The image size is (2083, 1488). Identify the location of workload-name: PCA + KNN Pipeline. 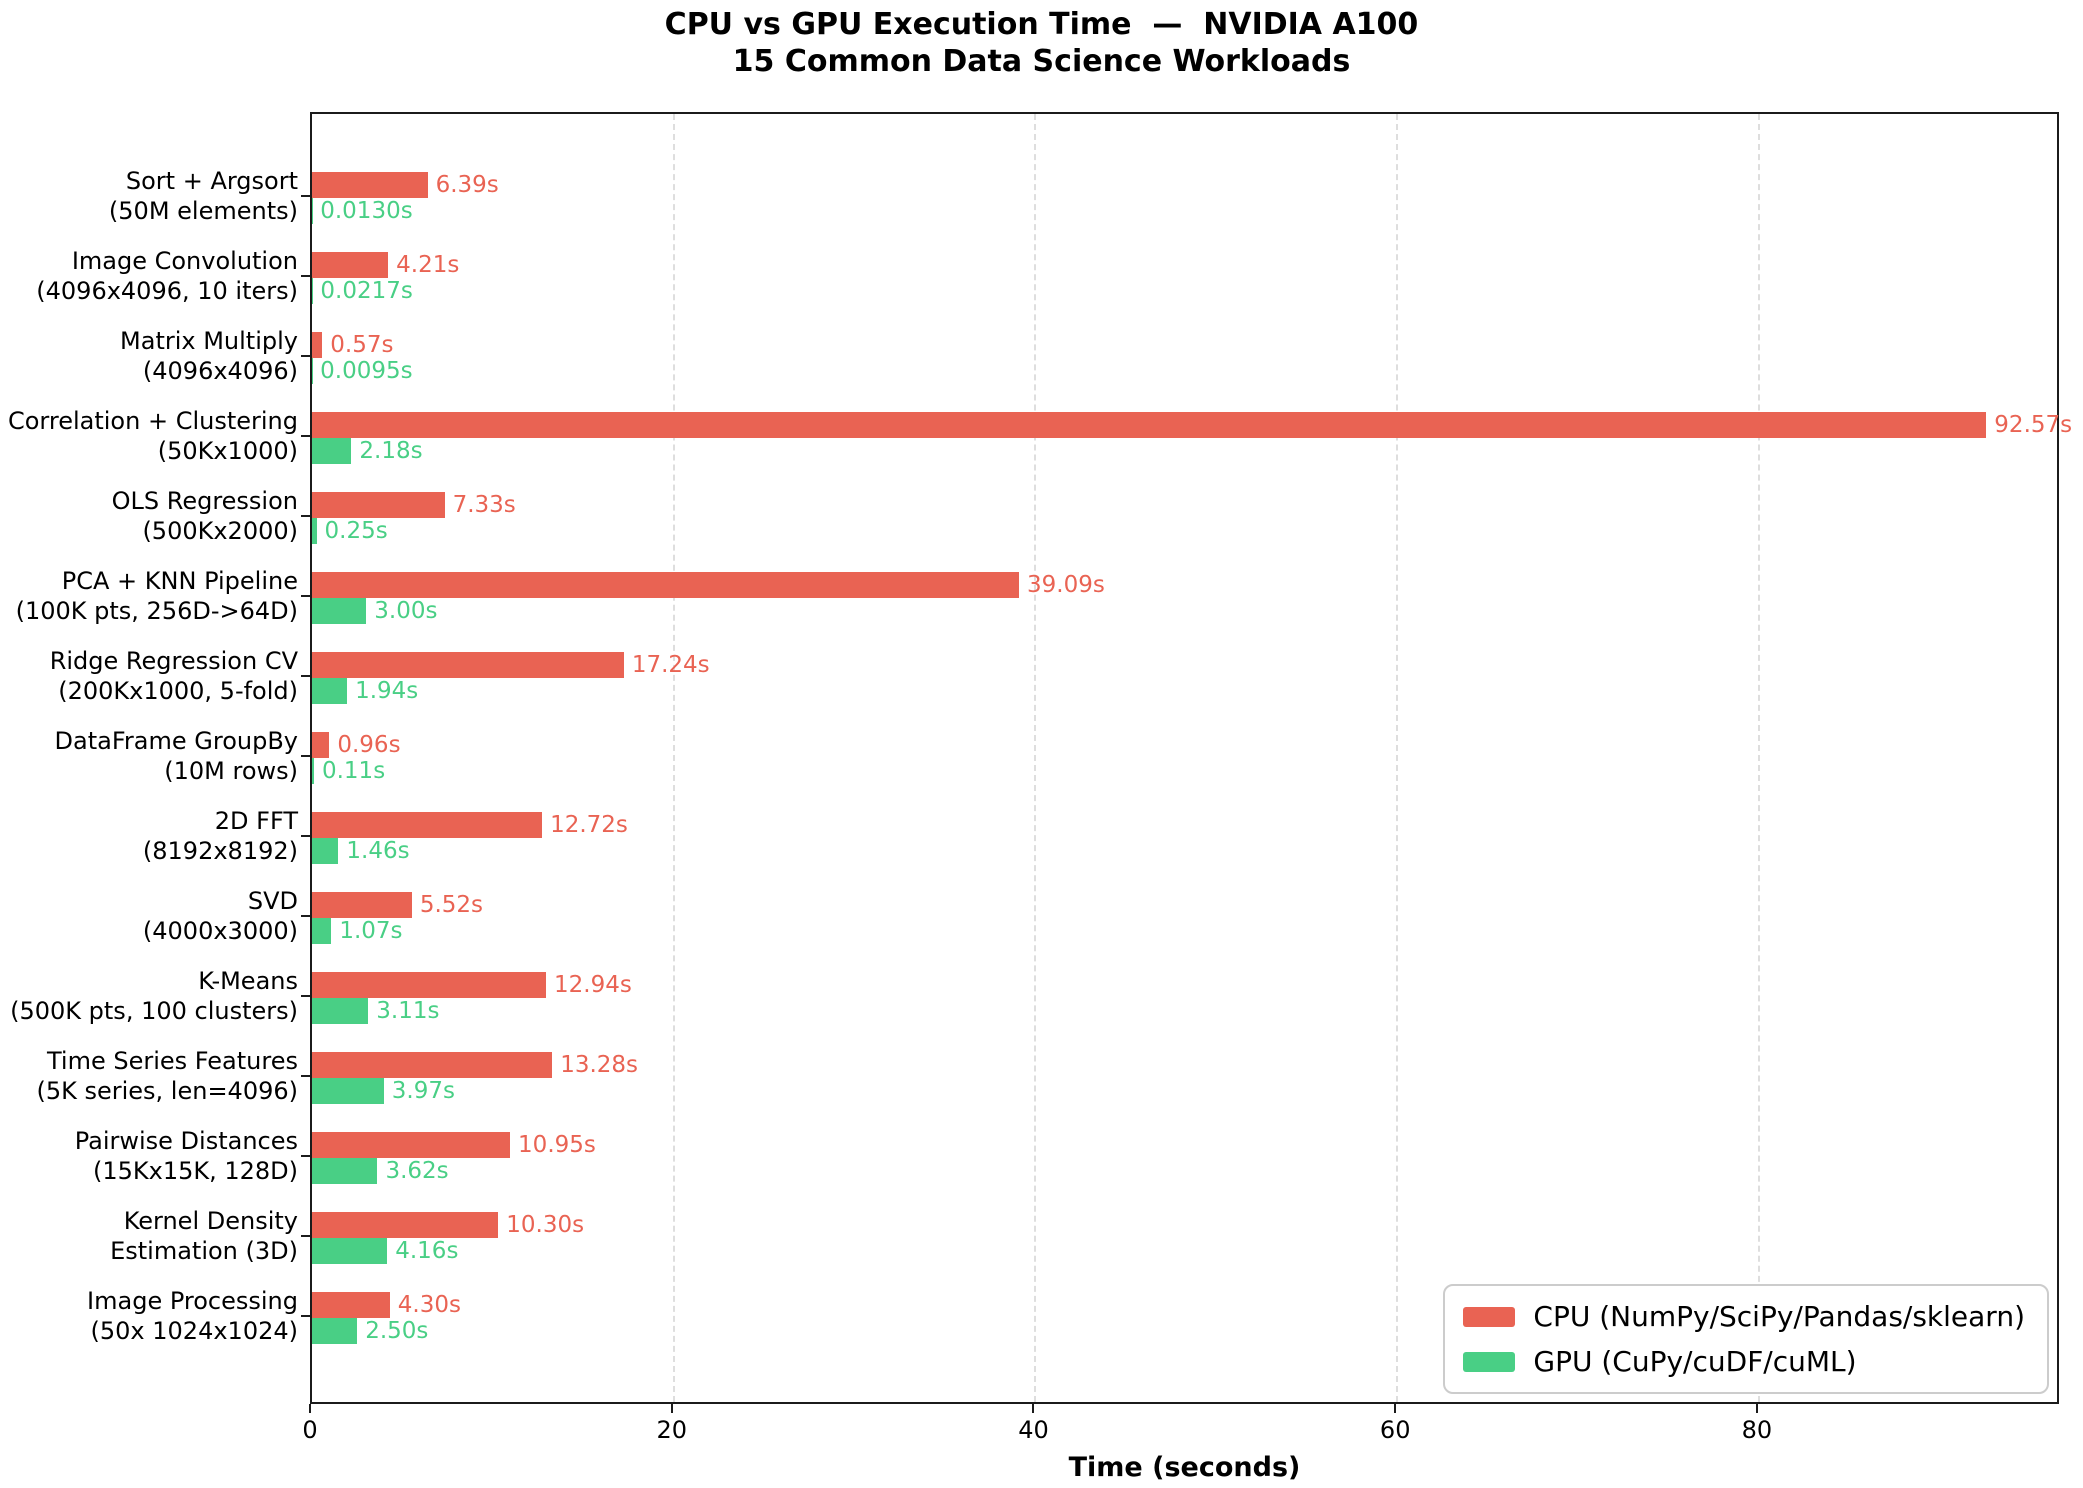
(179, 581).